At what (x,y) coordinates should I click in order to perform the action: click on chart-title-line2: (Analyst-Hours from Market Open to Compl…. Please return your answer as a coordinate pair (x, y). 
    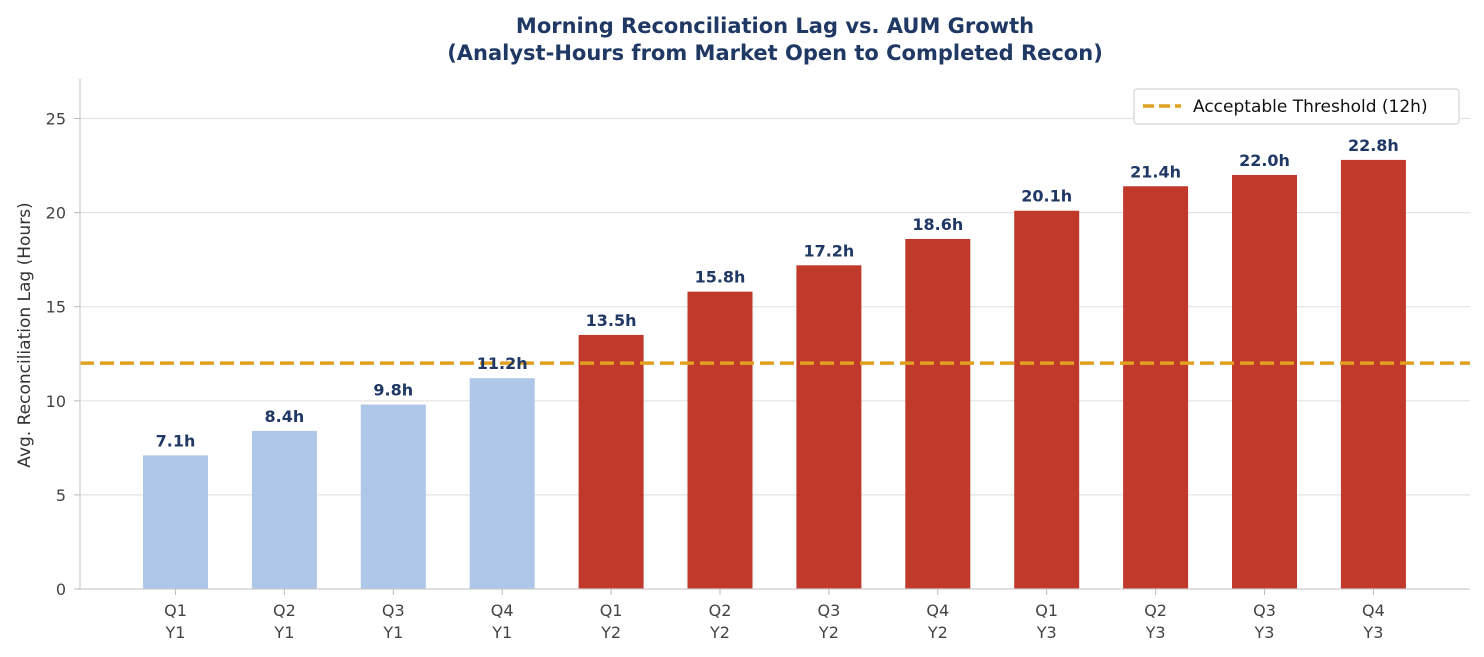
    Looking at the image, I should click on (775, 53).